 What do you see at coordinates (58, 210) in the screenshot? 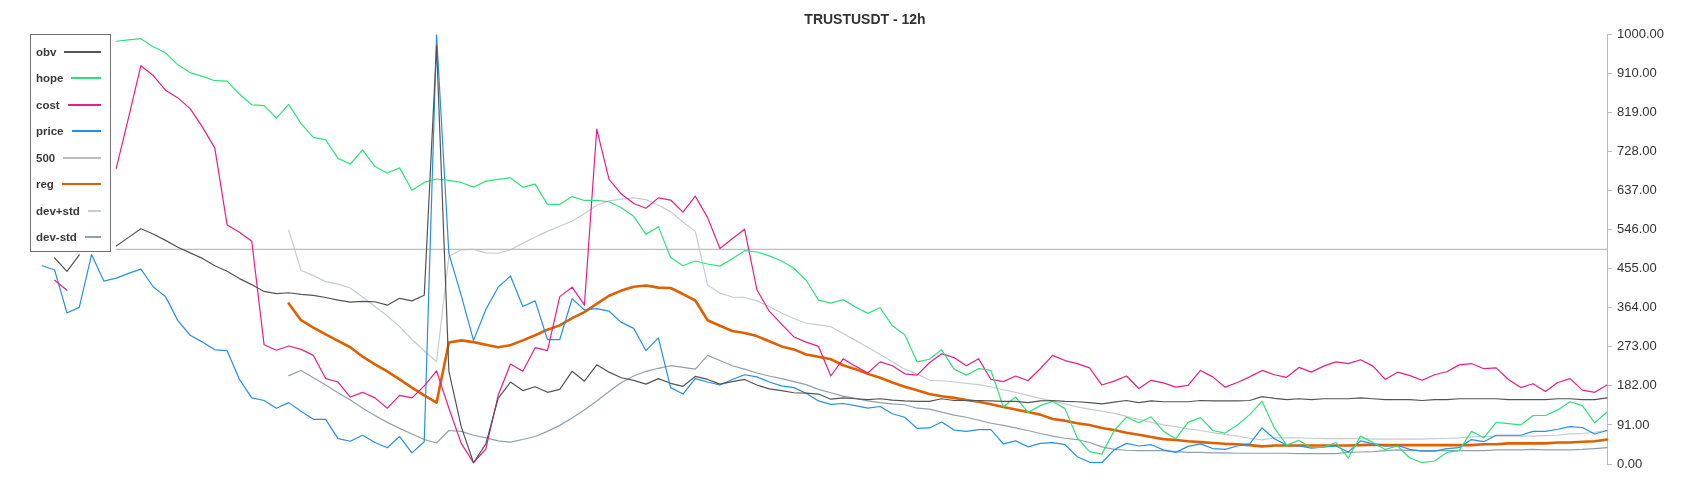
I see `legend-label: dev+std` at bounding box center [58, 210].